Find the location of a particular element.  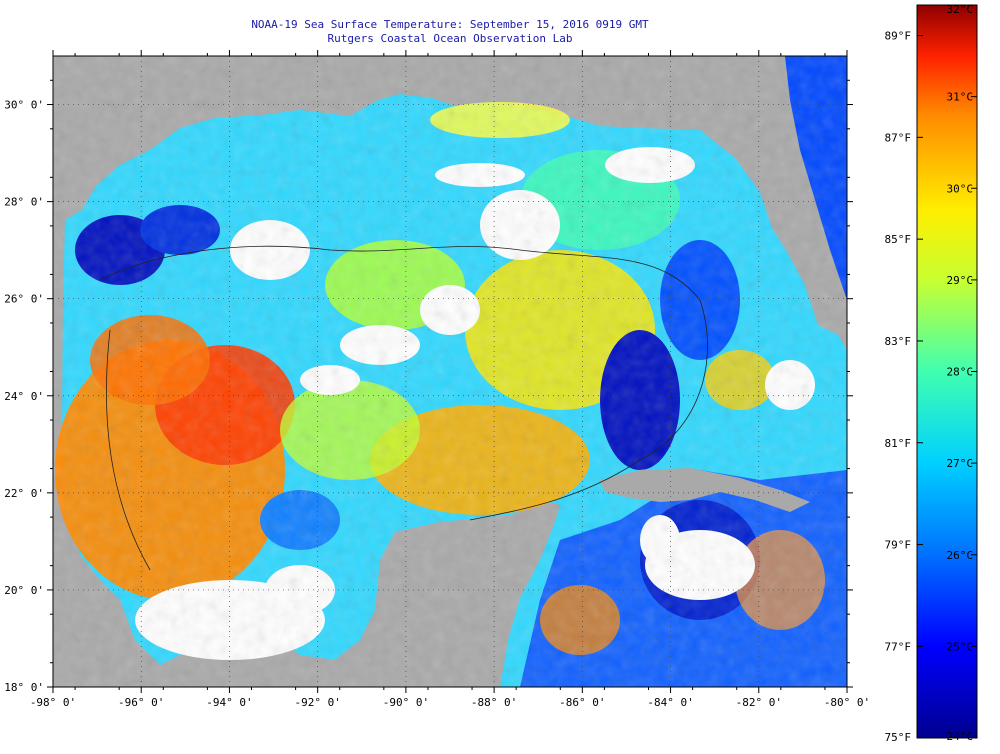

colorbar-f-label: 77°F is located at coordinates (898, 646).